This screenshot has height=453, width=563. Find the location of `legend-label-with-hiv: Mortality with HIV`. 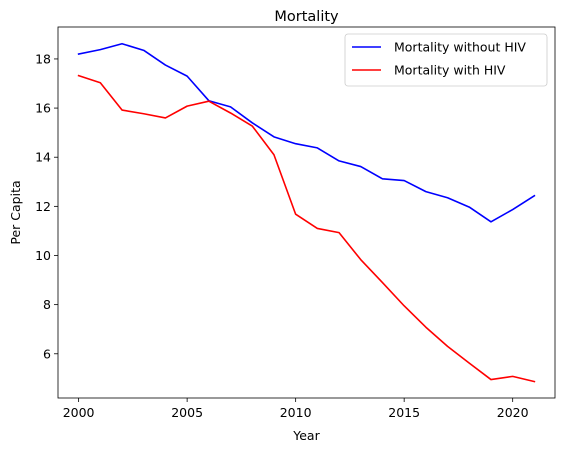

legend-label-with-hiv: Mortality with HIV is located at coordinates (450, 70).